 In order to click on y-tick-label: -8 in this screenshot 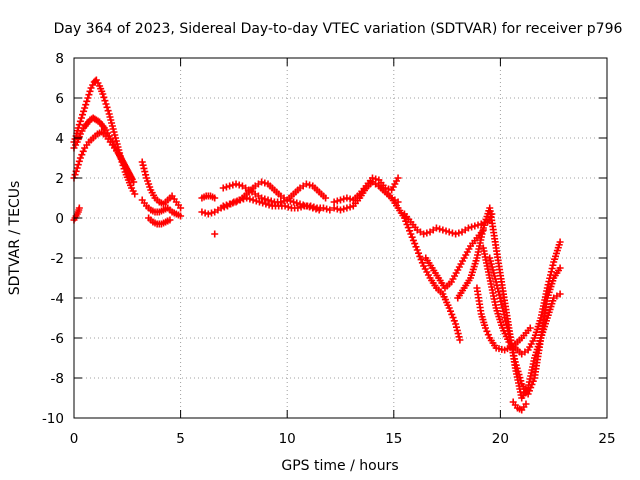, I will do `click(57, 379)`.